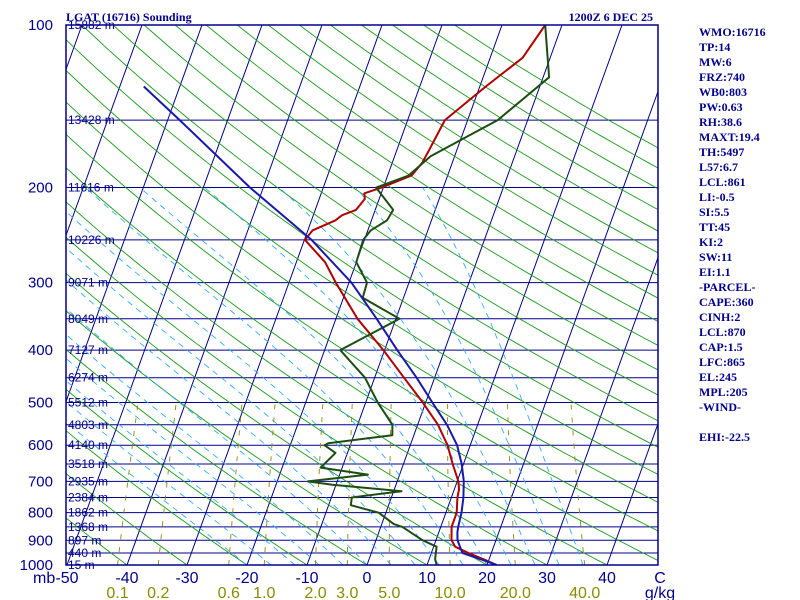 This screenshot has width=800, height=600. I want to click on height-level-label: 897 m, so click(84, 540).